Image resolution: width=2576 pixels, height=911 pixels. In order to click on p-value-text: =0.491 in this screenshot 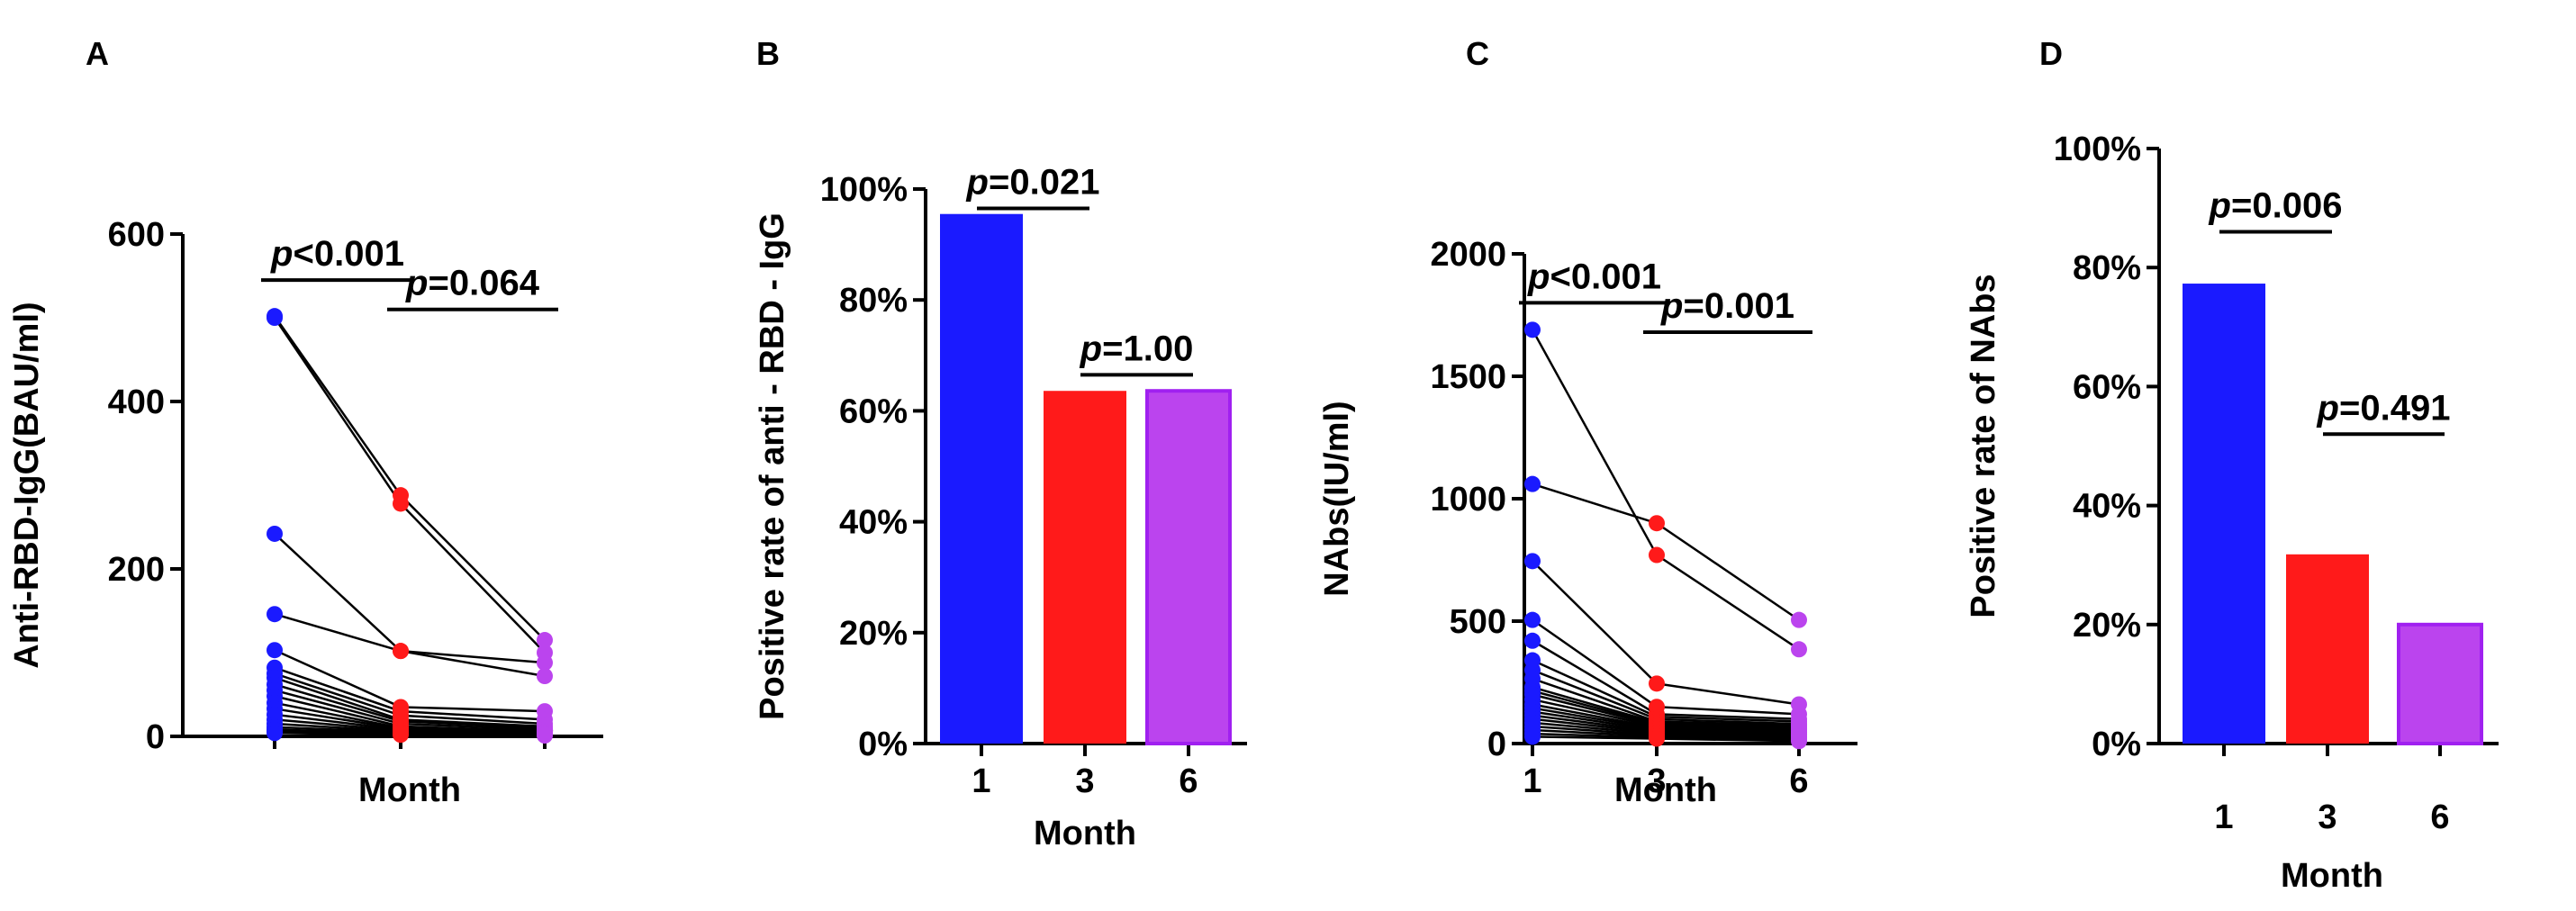, I will do `click(2394, 408)`.